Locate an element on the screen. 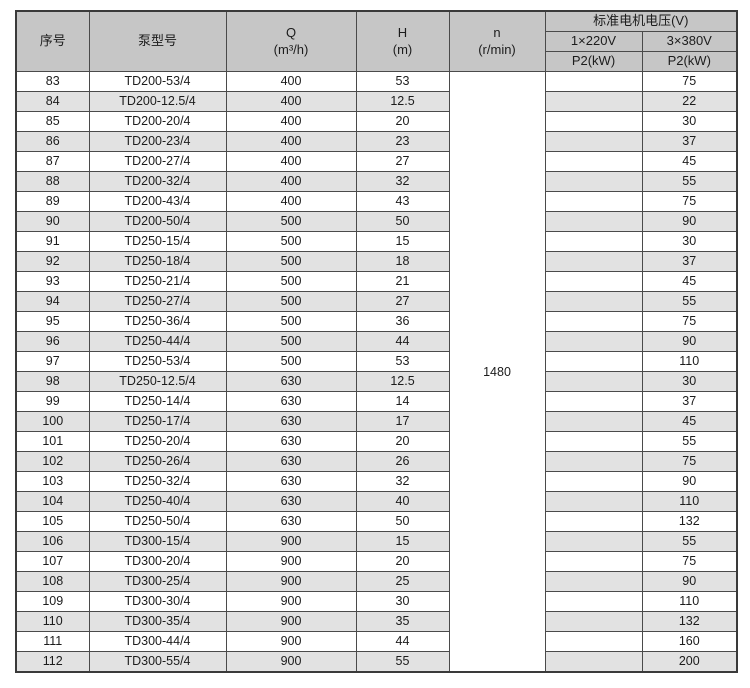 This screenshot has height=688, width=750. table-row: 90 TD200-50/4 500 50 90 is located at coordinates (376, 221).